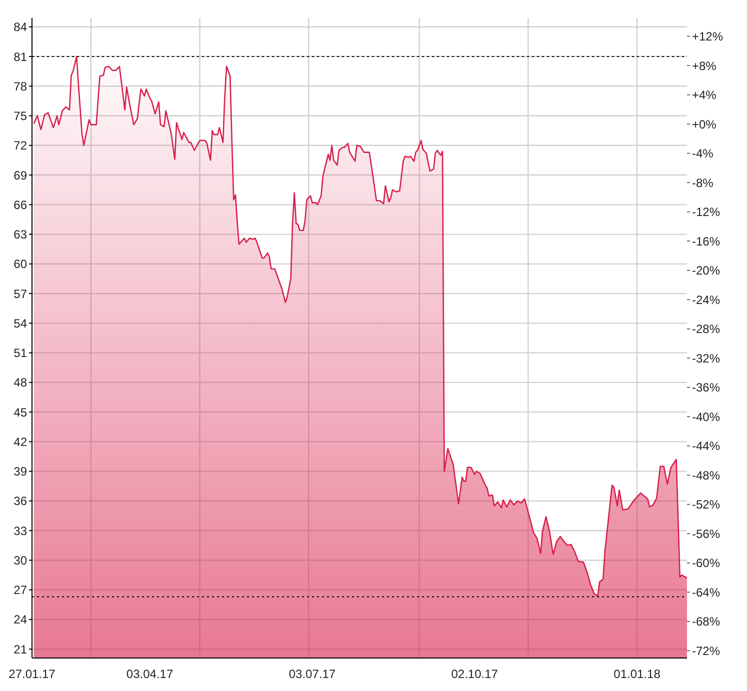 The height and width of the screenshot is (691, 747). Describe the element at coordinates (637, 674) in the screenshot. I see `x-tick-label: 01.01.18` at that location.